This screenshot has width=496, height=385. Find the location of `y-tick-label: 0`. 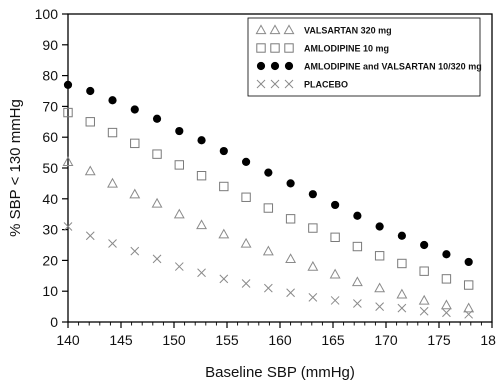

y-tick-label: 0 is located at coordinates (54, 322).